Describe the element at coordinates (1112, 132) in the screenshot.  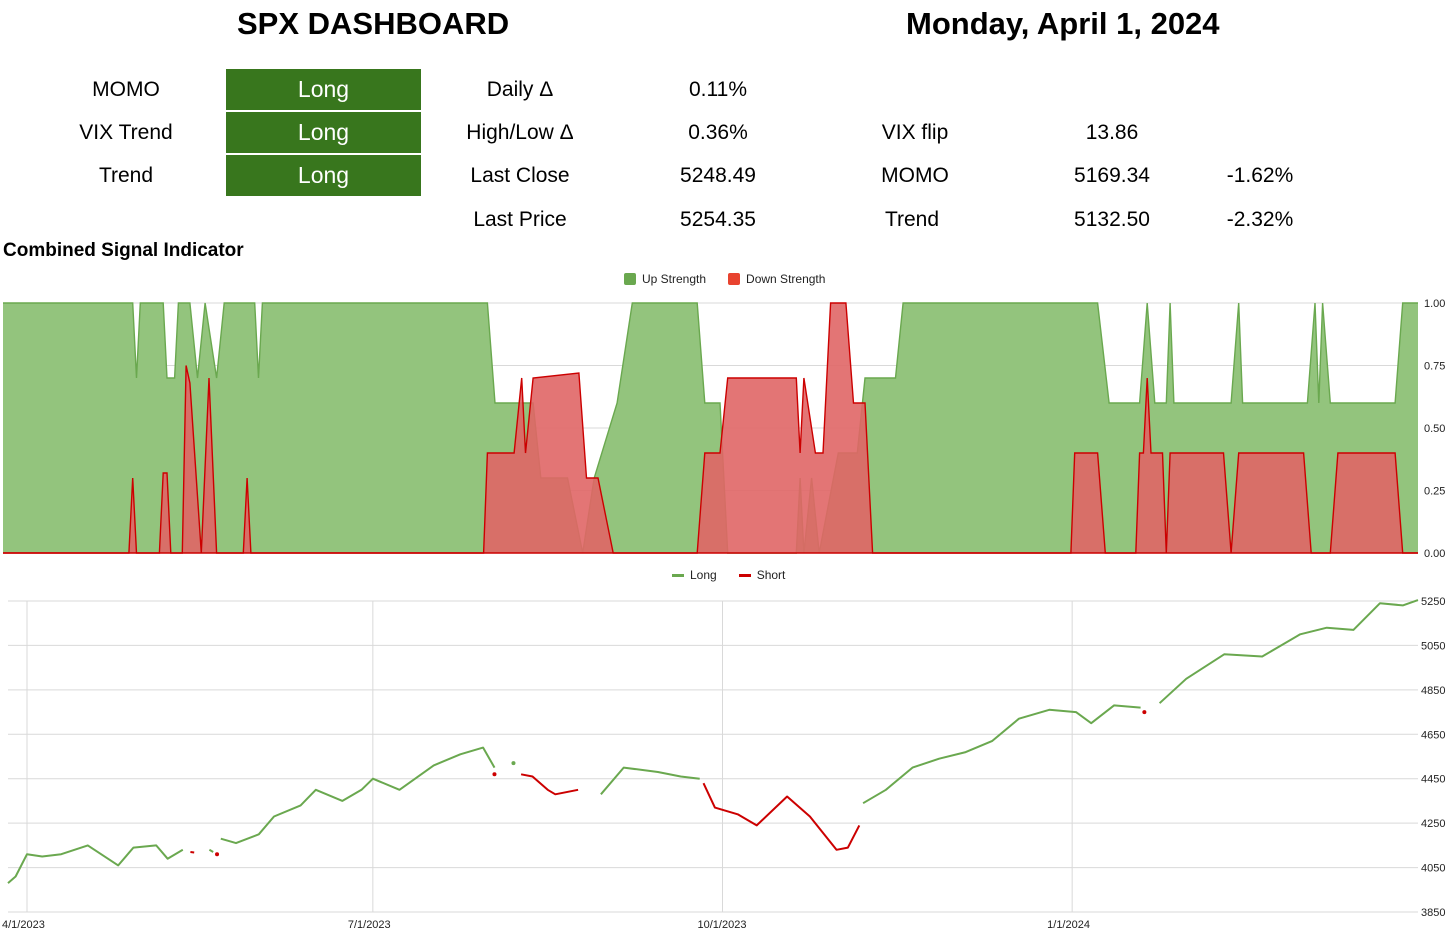
I see `level-value-vix-flip: 13.86` at that location.